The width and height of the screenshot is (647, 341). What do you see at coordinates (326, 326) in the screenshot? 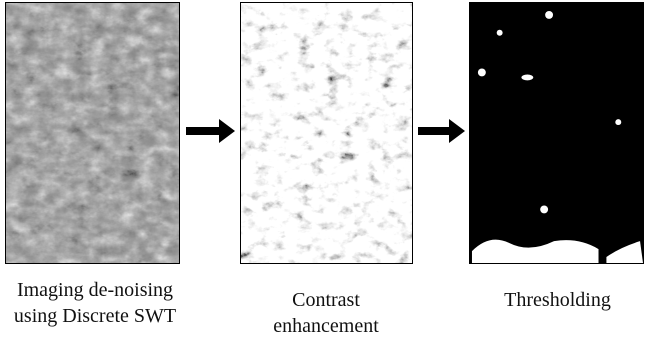
I see `caption-line: enhancement` at bounding box center [326, 326].